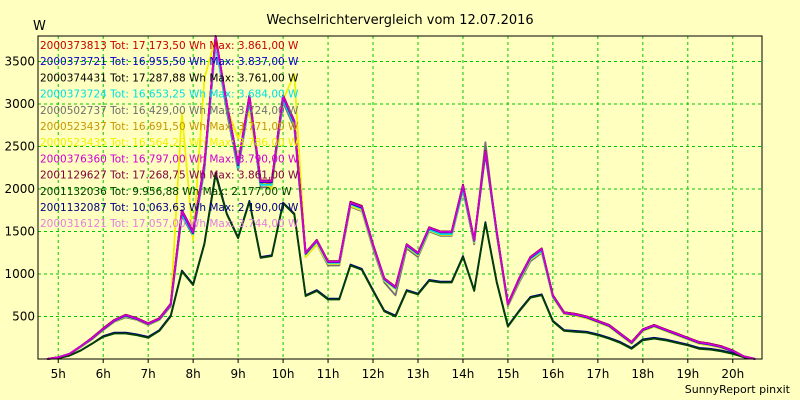 The image size is (800, 400). I want to click on x-tick-label: 5h, so click(58, 374).